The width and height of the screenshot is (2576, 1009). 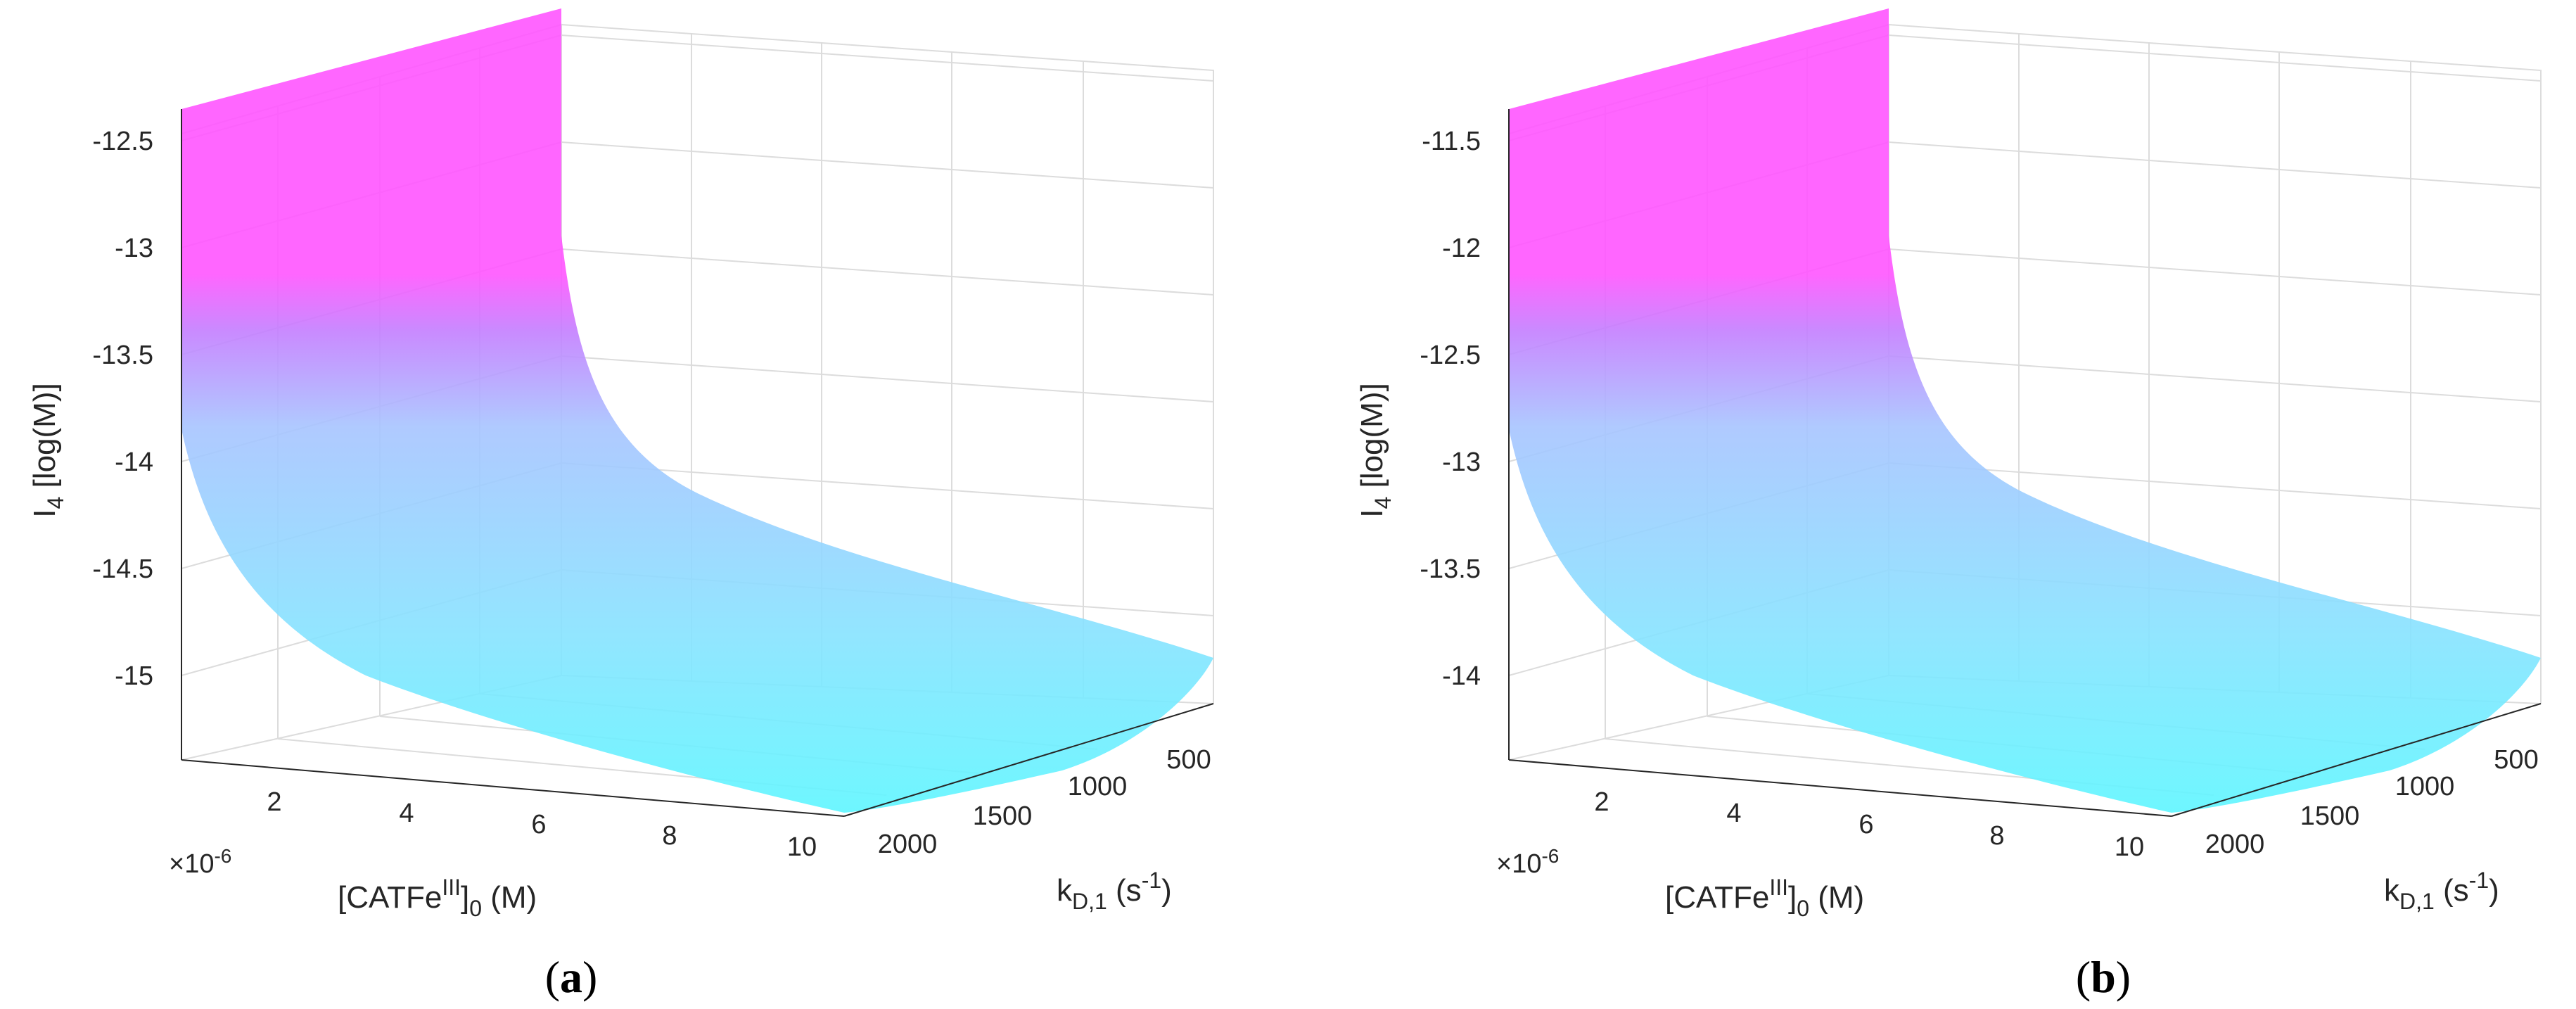 I want to click on panel-label: (b), so click(x=2103, y=977).